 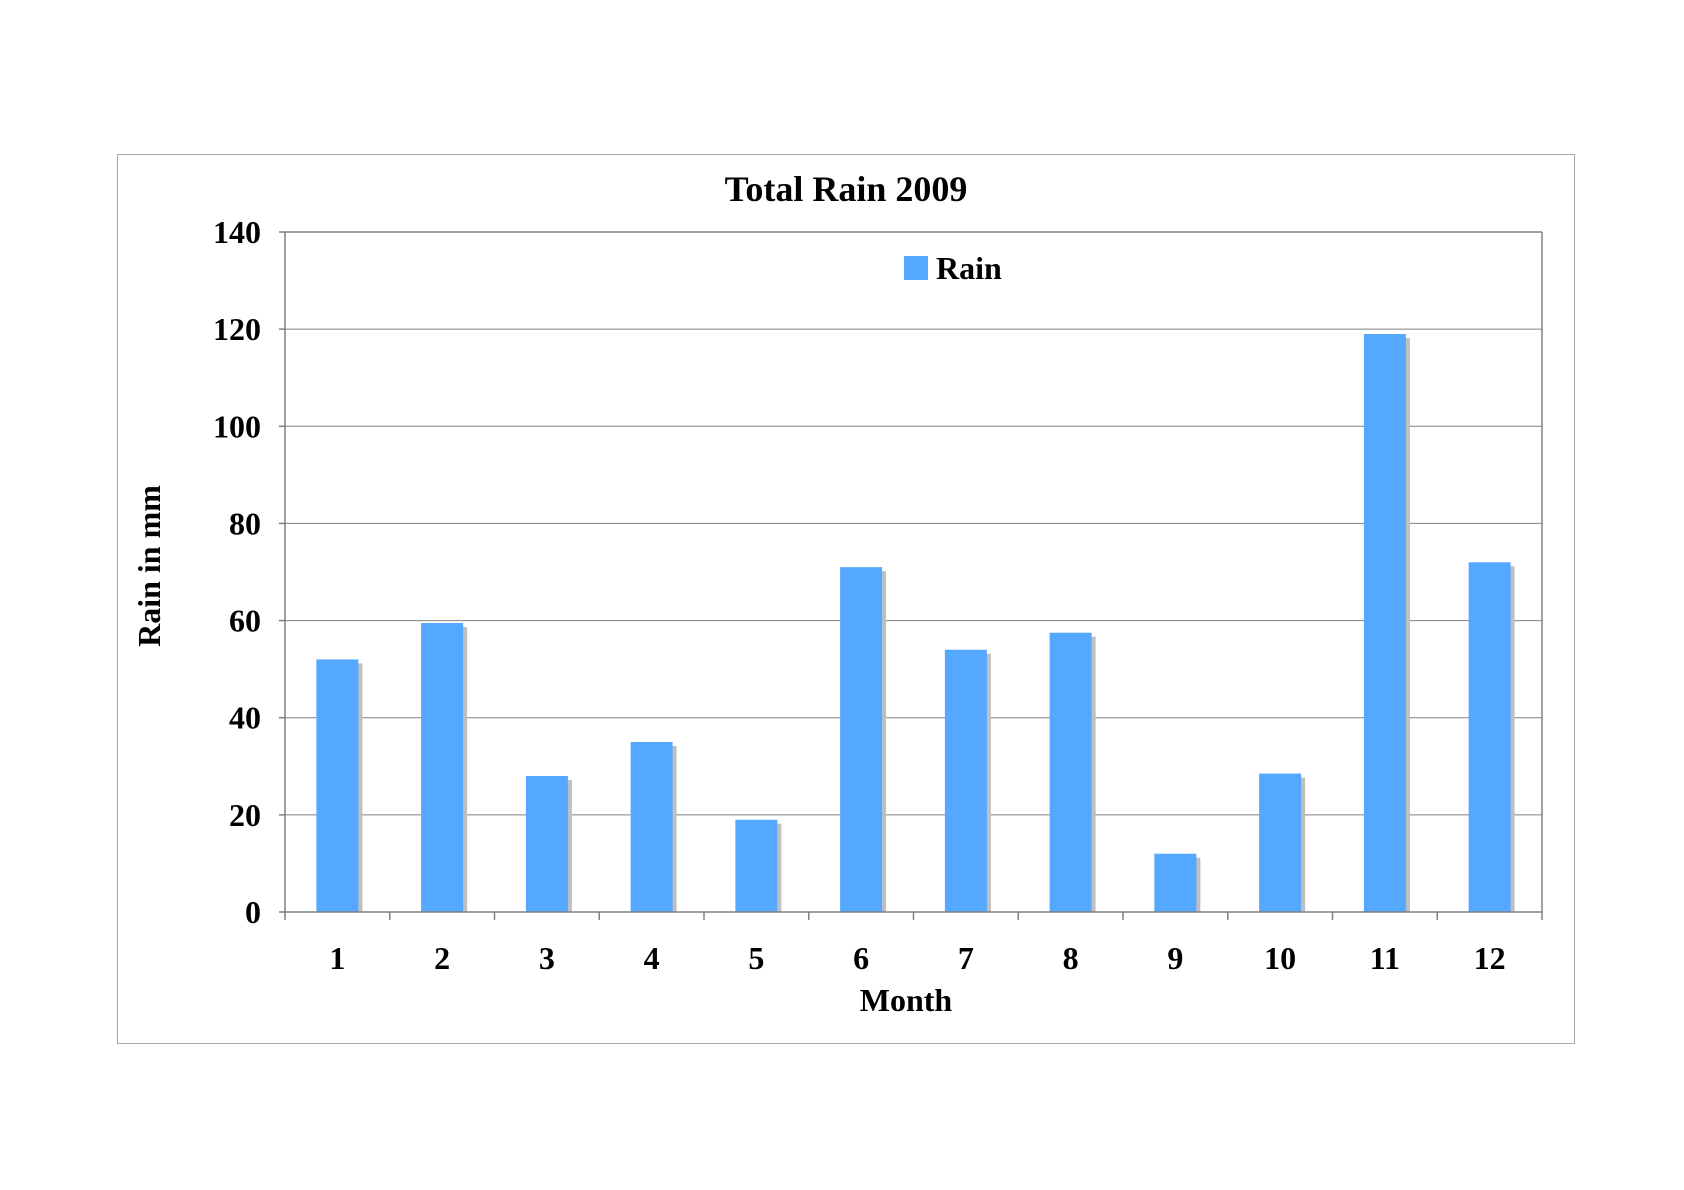 What do you see at coordinates (966, 958) in the screenshot?
I see `x-tick-label: 7` at bounding box center [966, 958].